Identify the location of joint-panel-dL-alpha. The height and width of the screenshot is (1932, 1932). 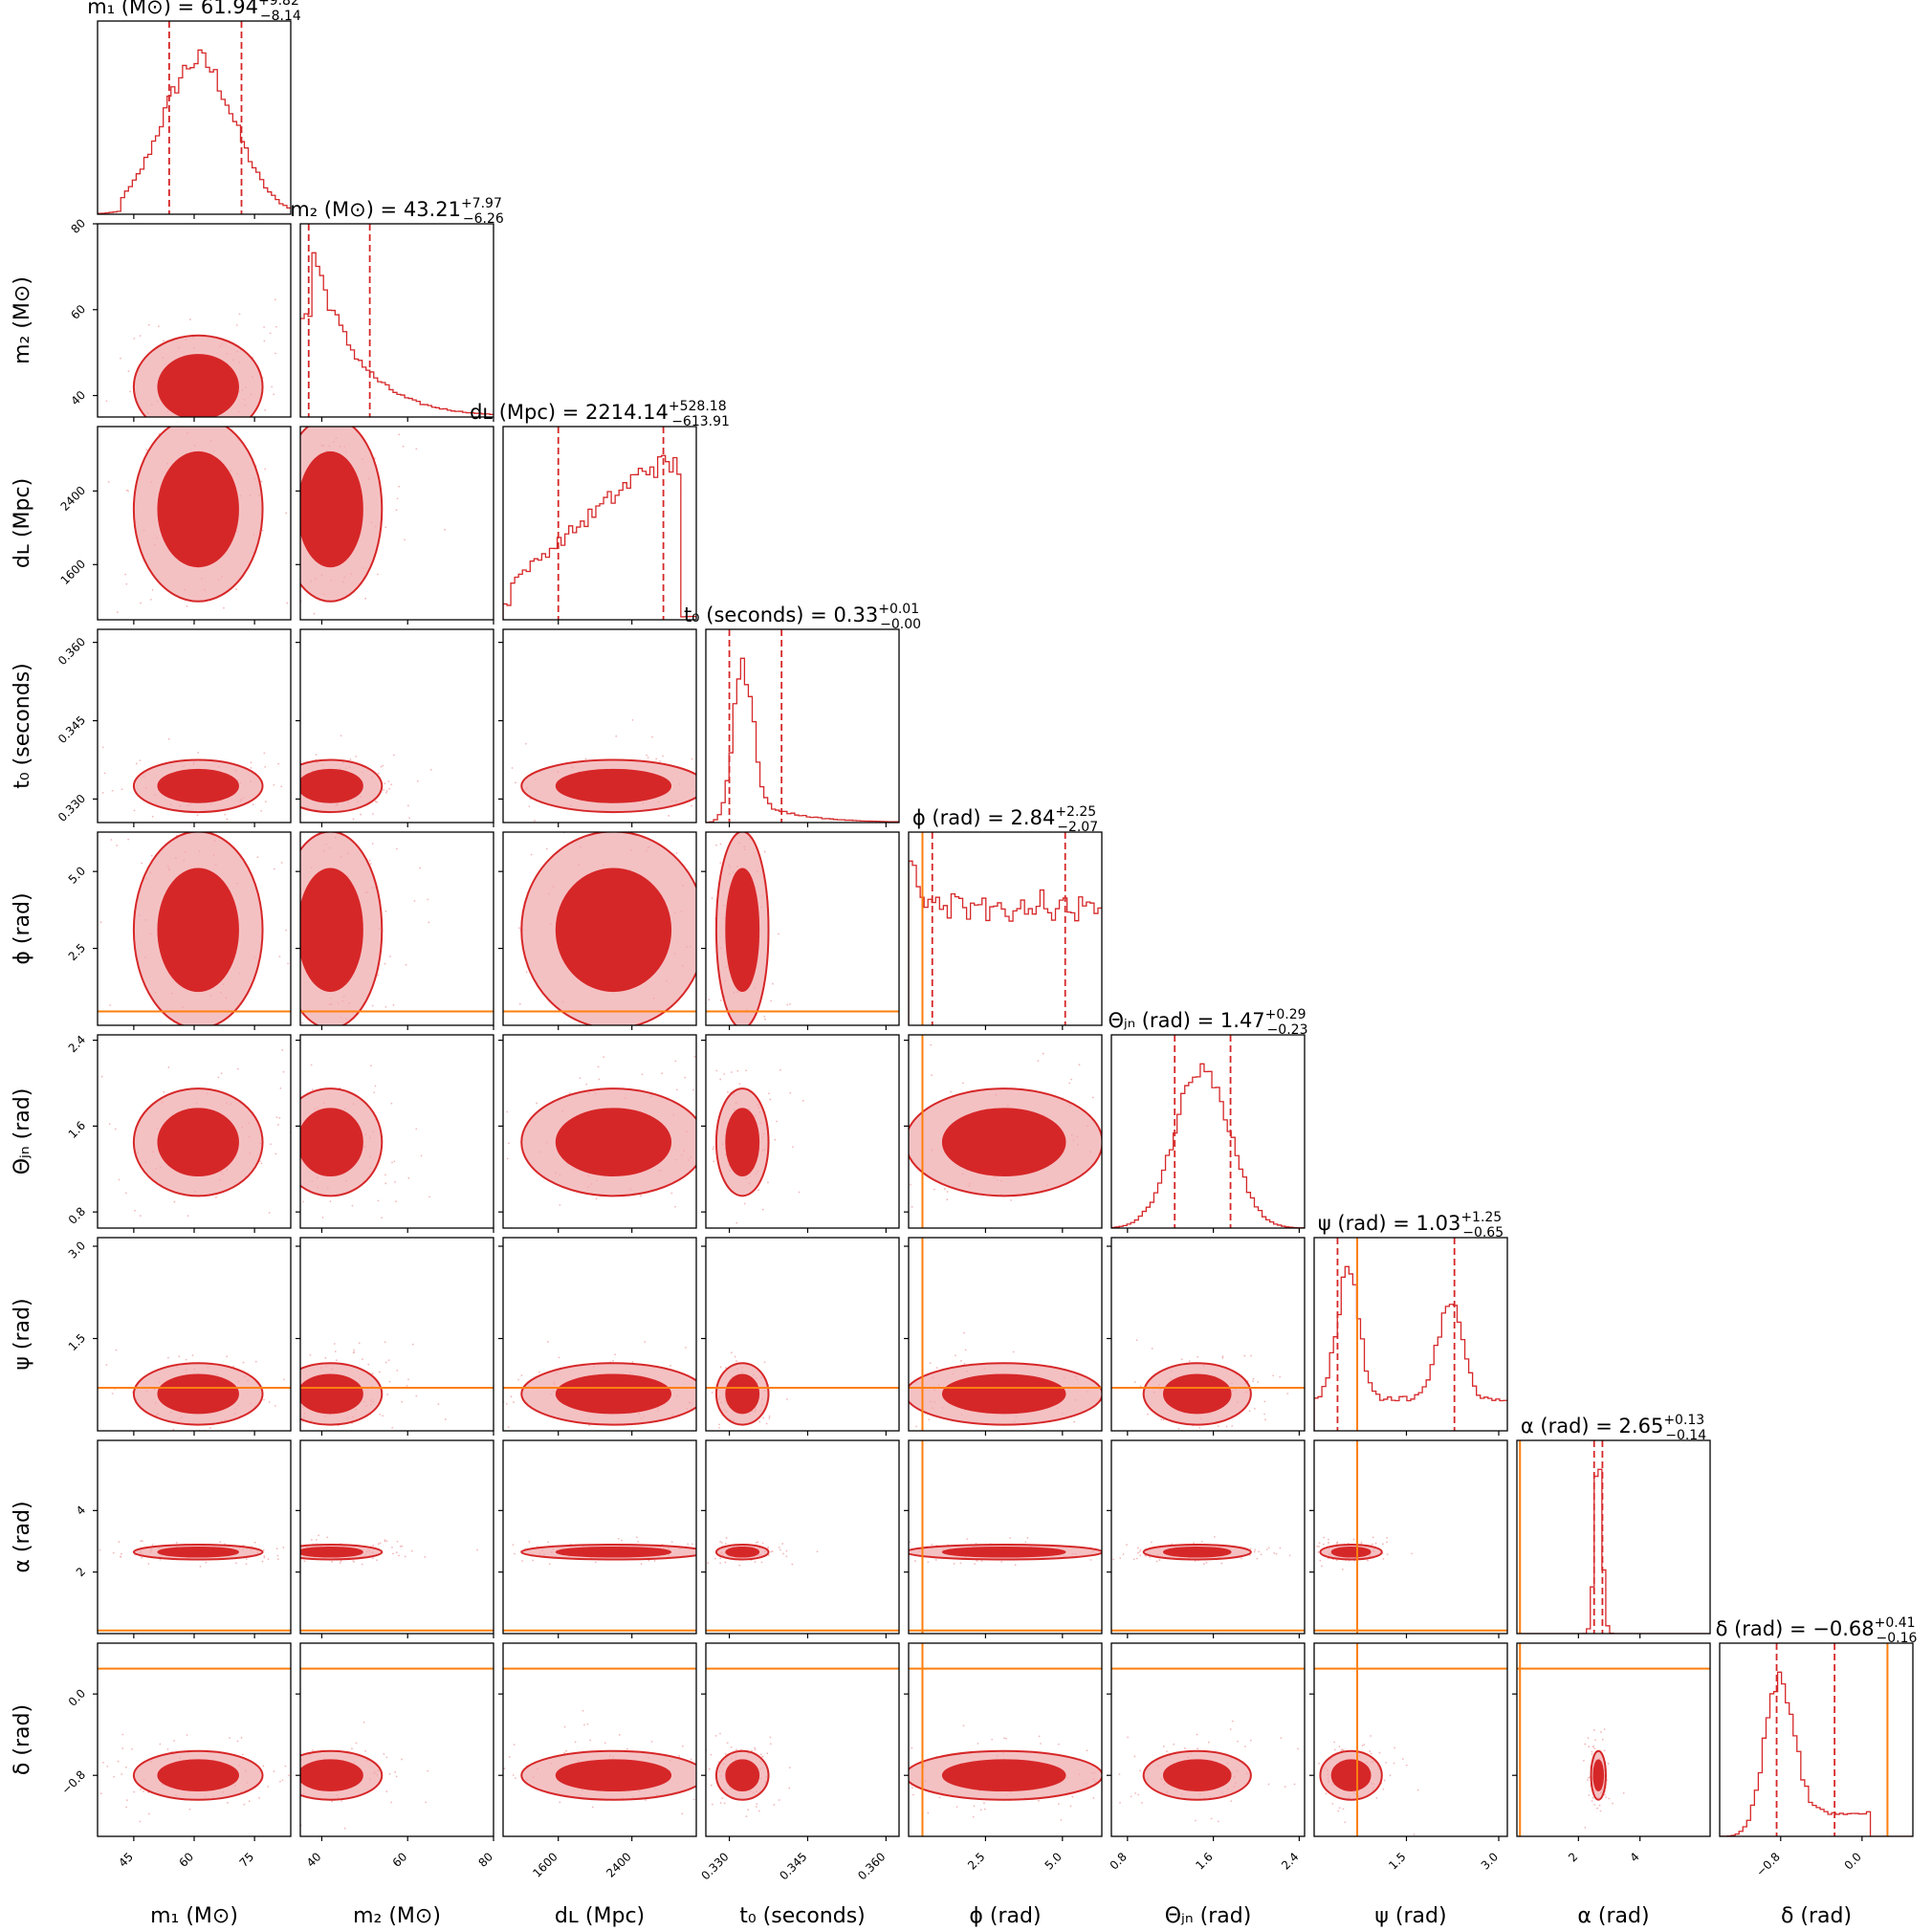
(597, 1538).